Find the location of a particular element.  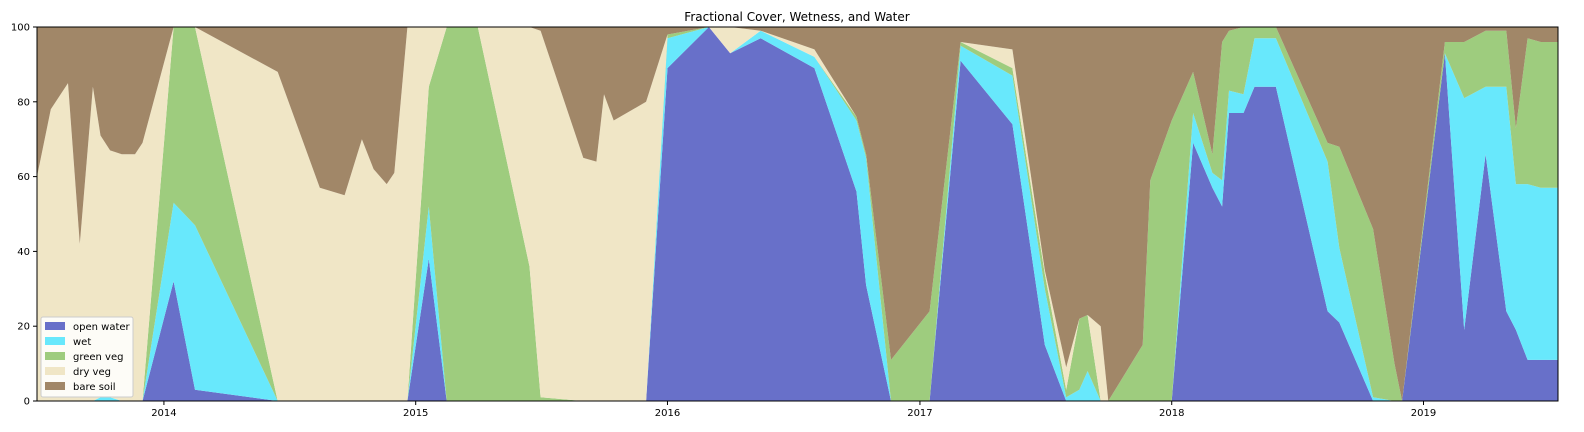

y-tick-label: 20 is located at coordinates (23, 327).